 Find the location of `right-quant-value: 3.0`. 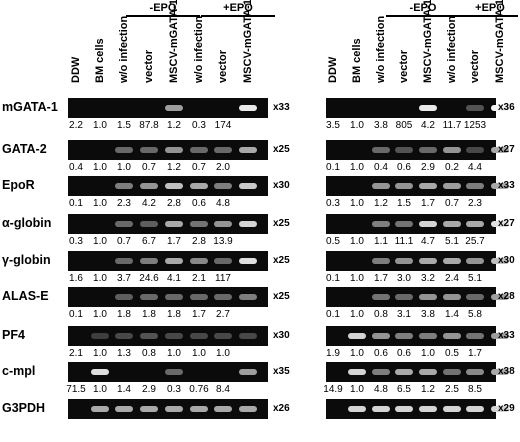

right-quant-value: 3.0 is located at coordinates (404, 278).